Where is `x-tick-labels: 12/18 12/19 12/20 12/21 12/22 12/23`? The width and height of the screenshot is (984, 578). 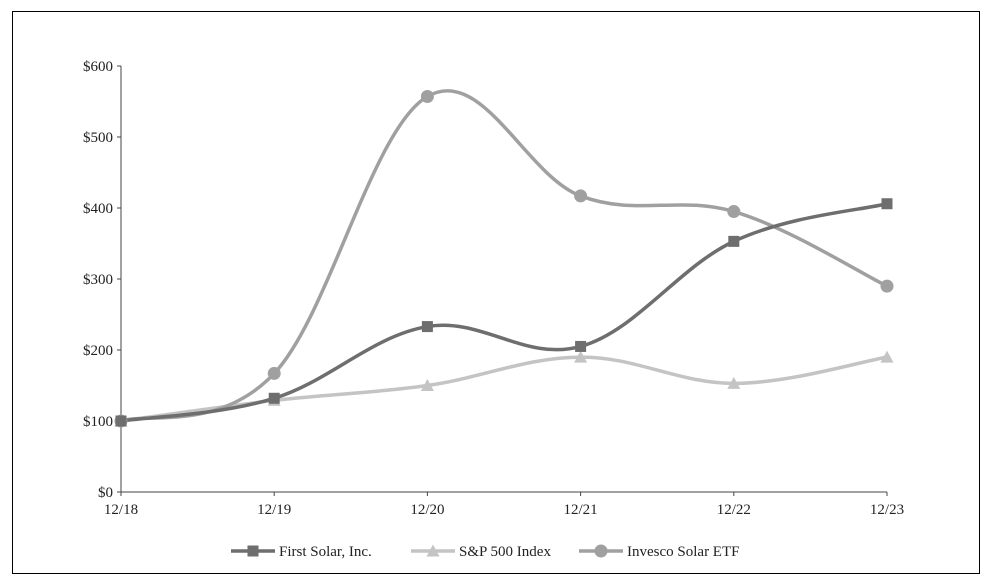
x-tick-labels: 12/18 12/19 12/20 12/21 12/22 12/23 is located at coordinates (504, 510).